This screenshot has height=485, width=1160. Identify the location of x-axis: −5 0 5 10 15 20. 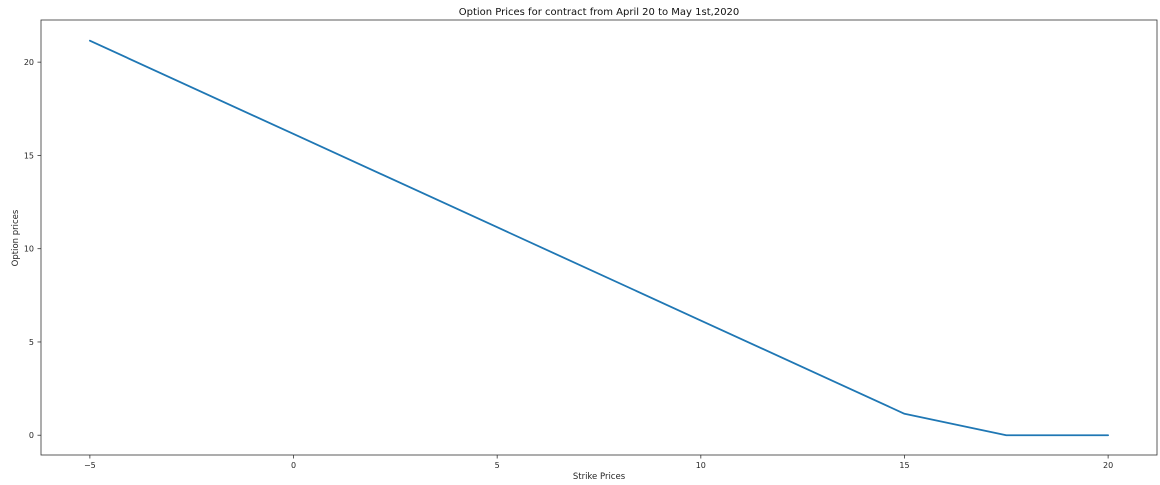
(598, 462).